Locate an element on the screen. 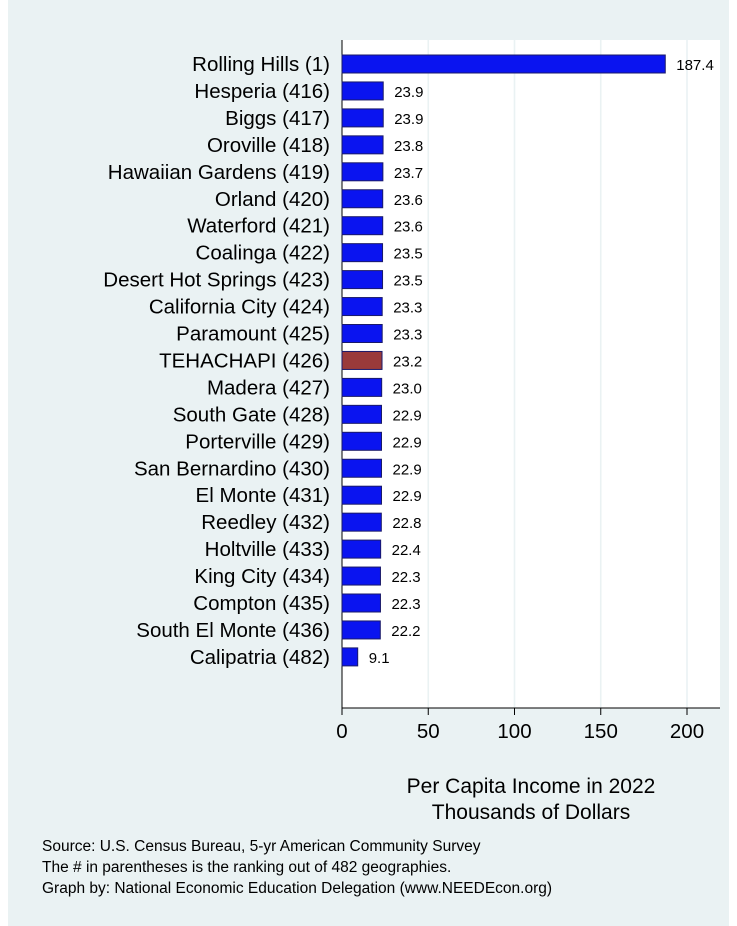 The height and width of the screenshot is (926, 737). value-label-2: 23.9 is located at coordinates (408, 92).